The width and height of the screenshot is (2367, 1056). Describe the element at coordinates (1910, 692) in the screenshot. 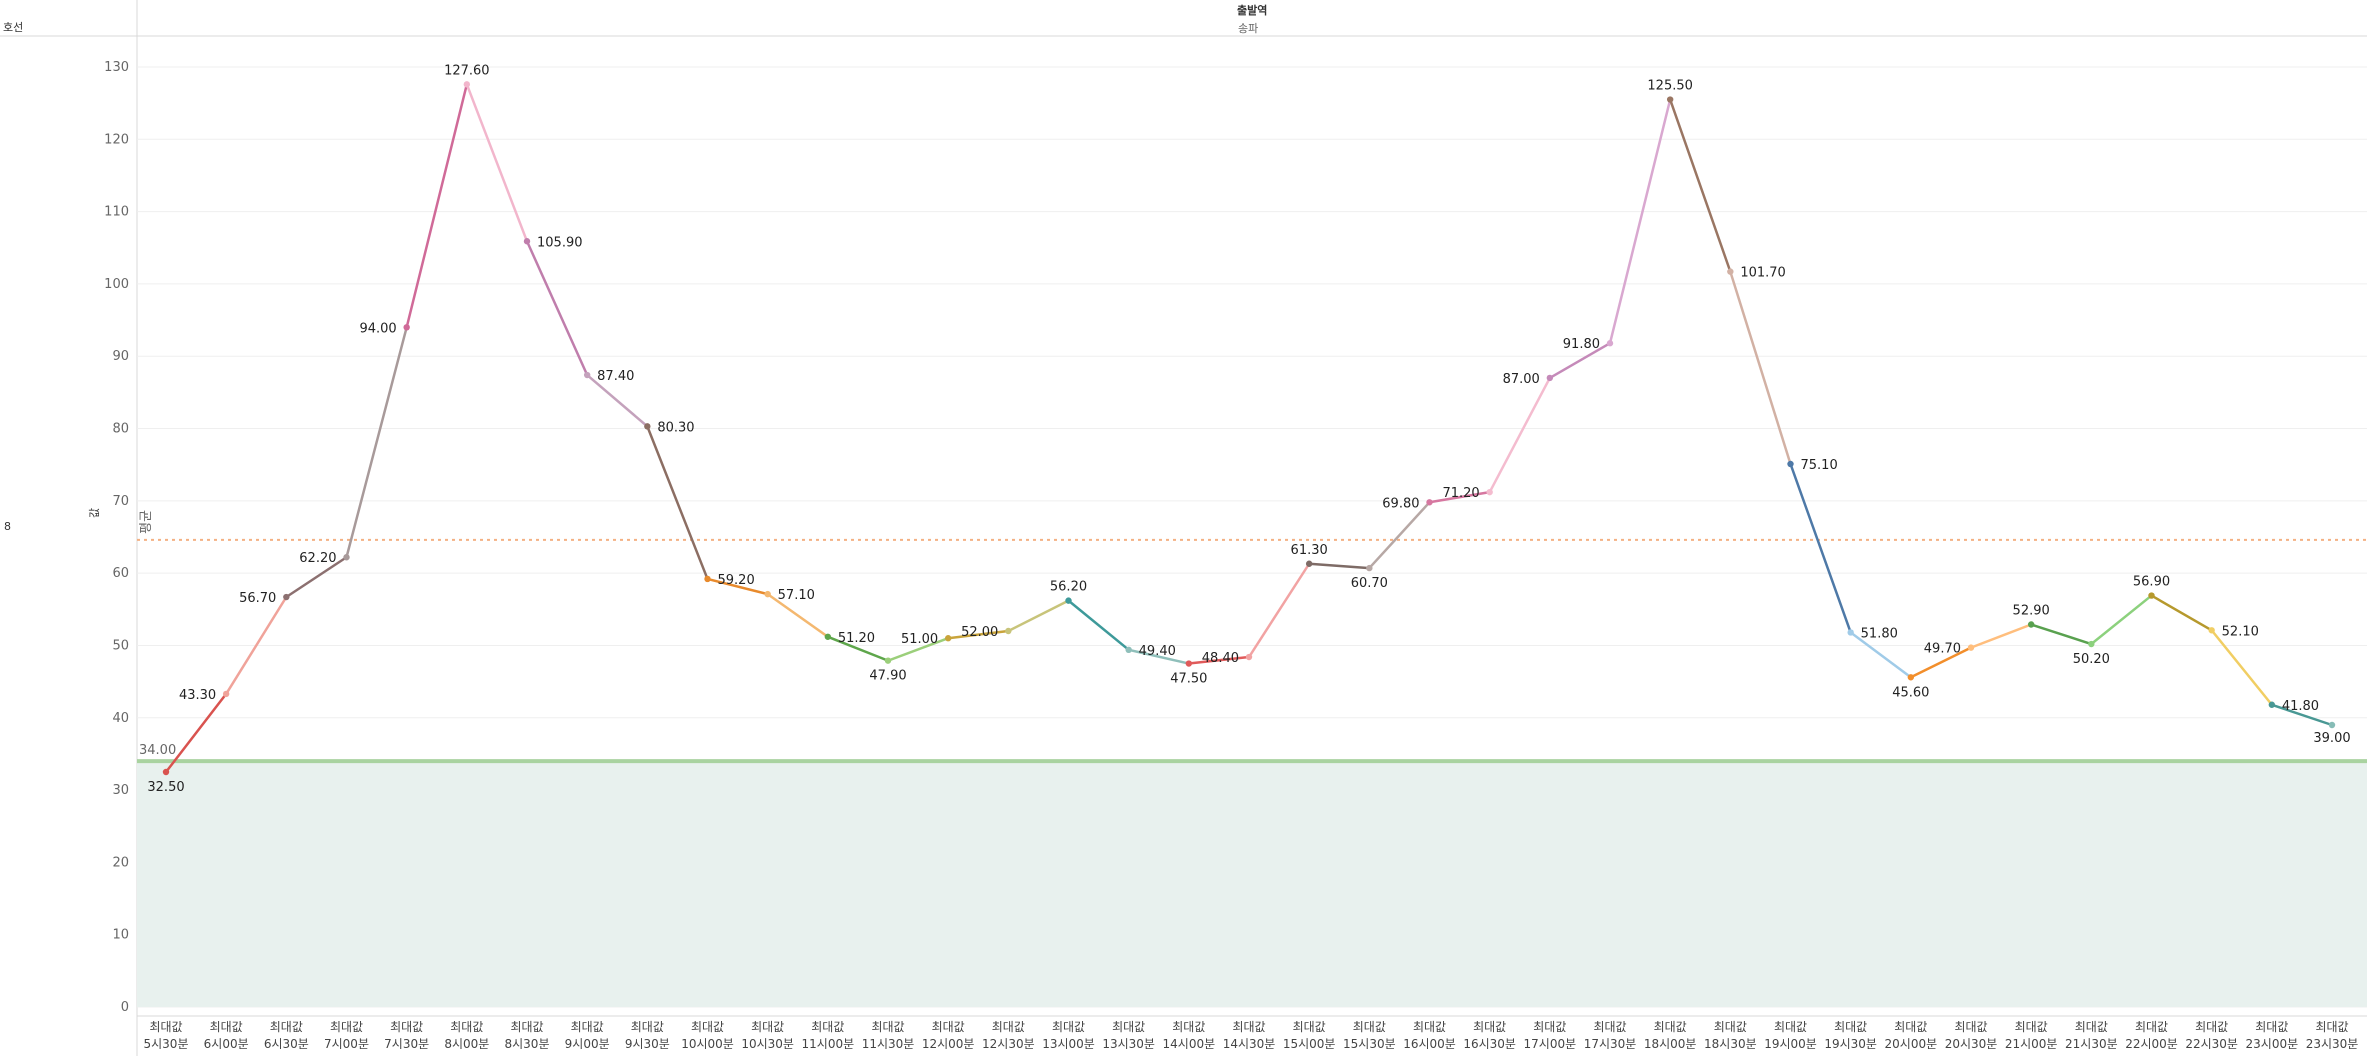

I see `data-label: 45.60` at that location.